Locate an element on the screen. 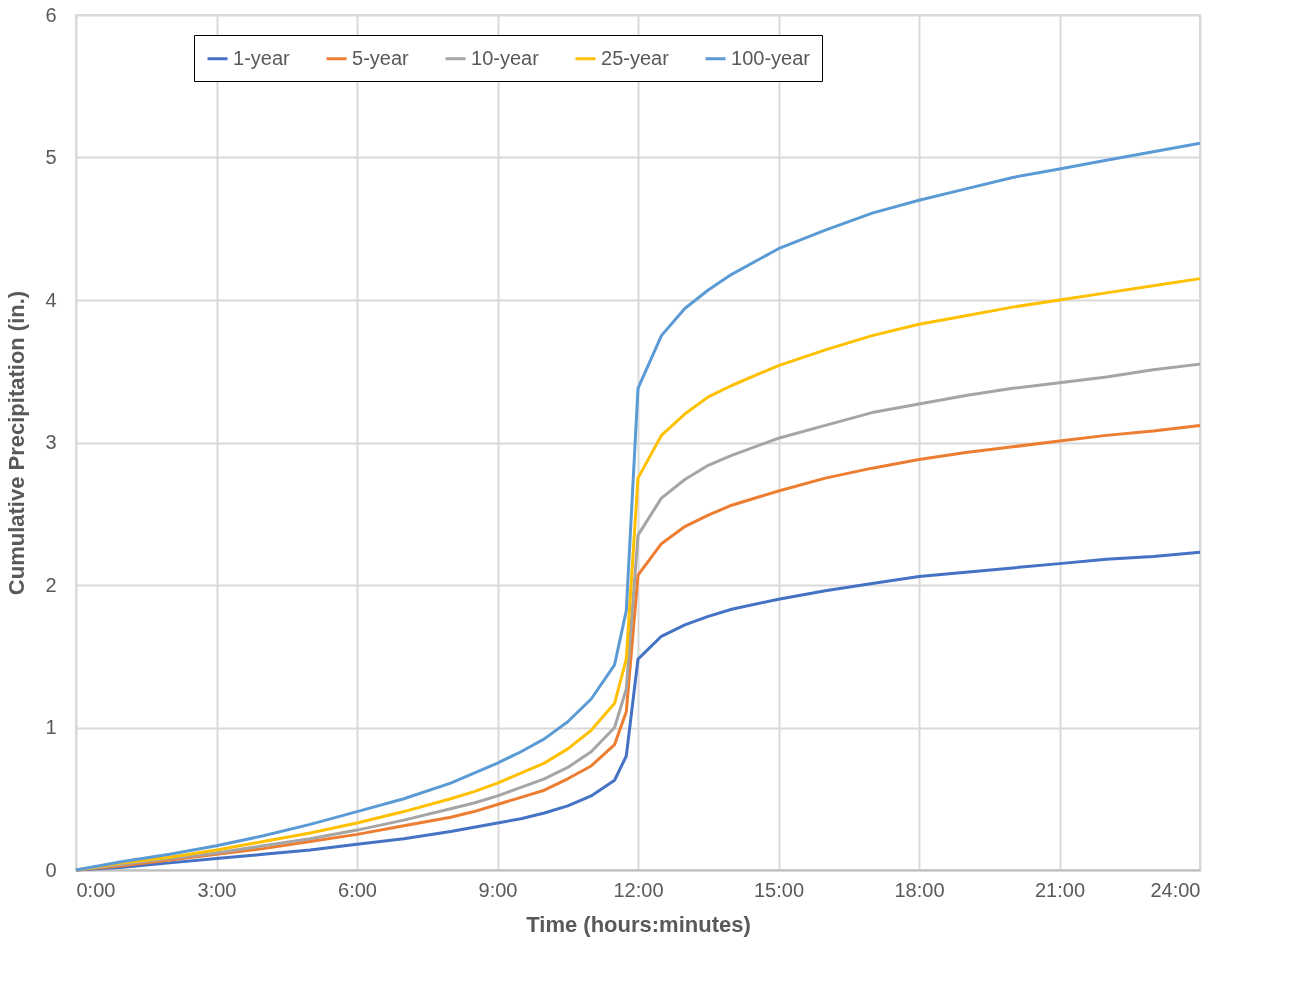  legend-label: 25-year is located at coordinates (635, 57).